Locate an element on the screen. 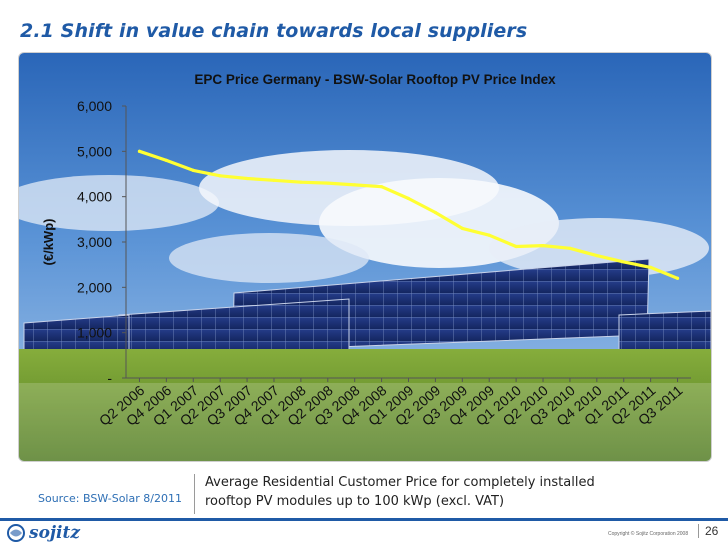 The image size is (728, 546). y-tick-label: 6,000 is located at coordinates (94, 106).